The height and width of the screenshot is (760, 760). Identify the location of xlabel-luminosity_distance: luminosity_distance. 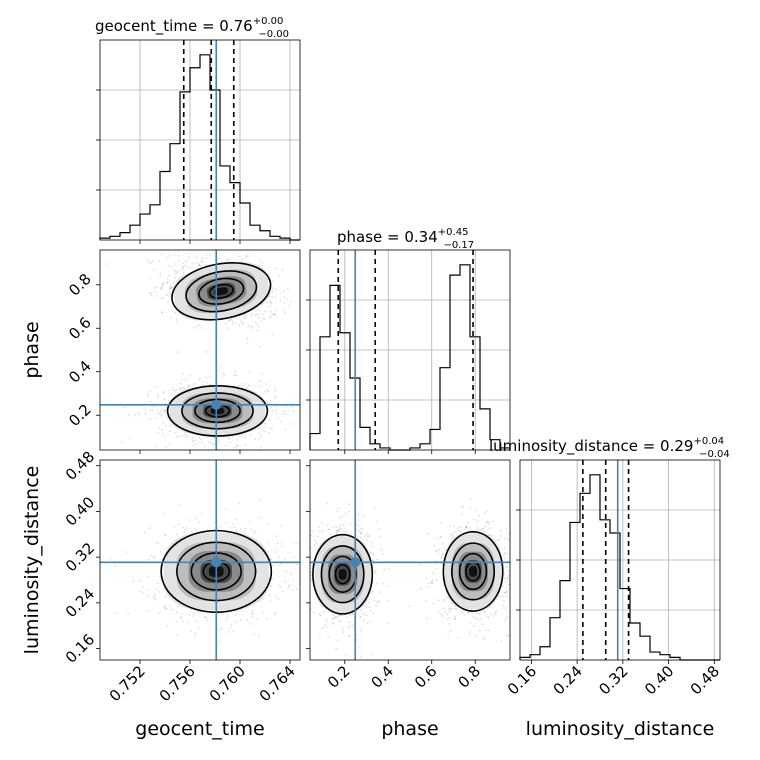
(620, 729).